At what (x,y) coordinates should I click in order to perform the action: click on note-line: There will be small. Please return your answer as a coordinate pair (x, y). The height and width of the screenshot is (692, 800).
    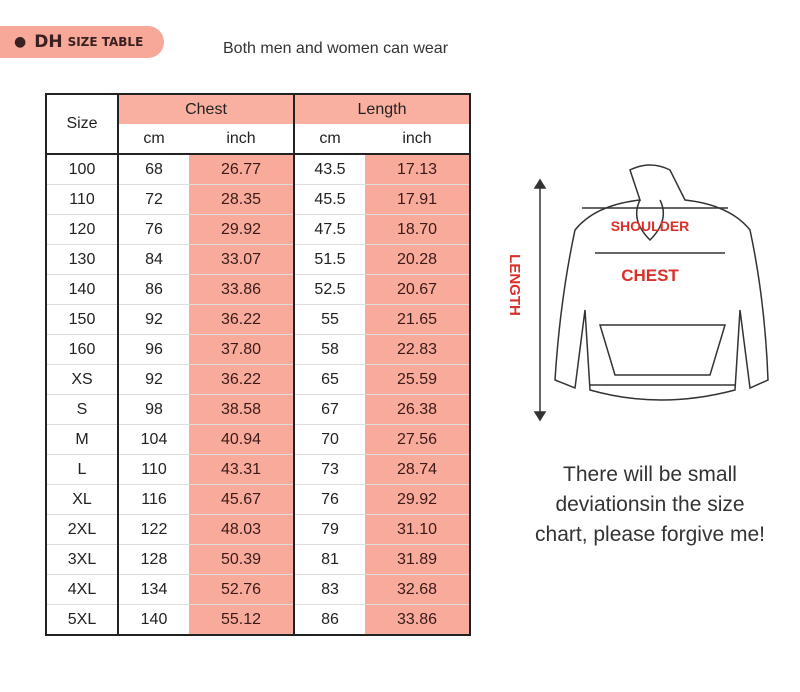
    Looking at the image, I should click on (650, 474).